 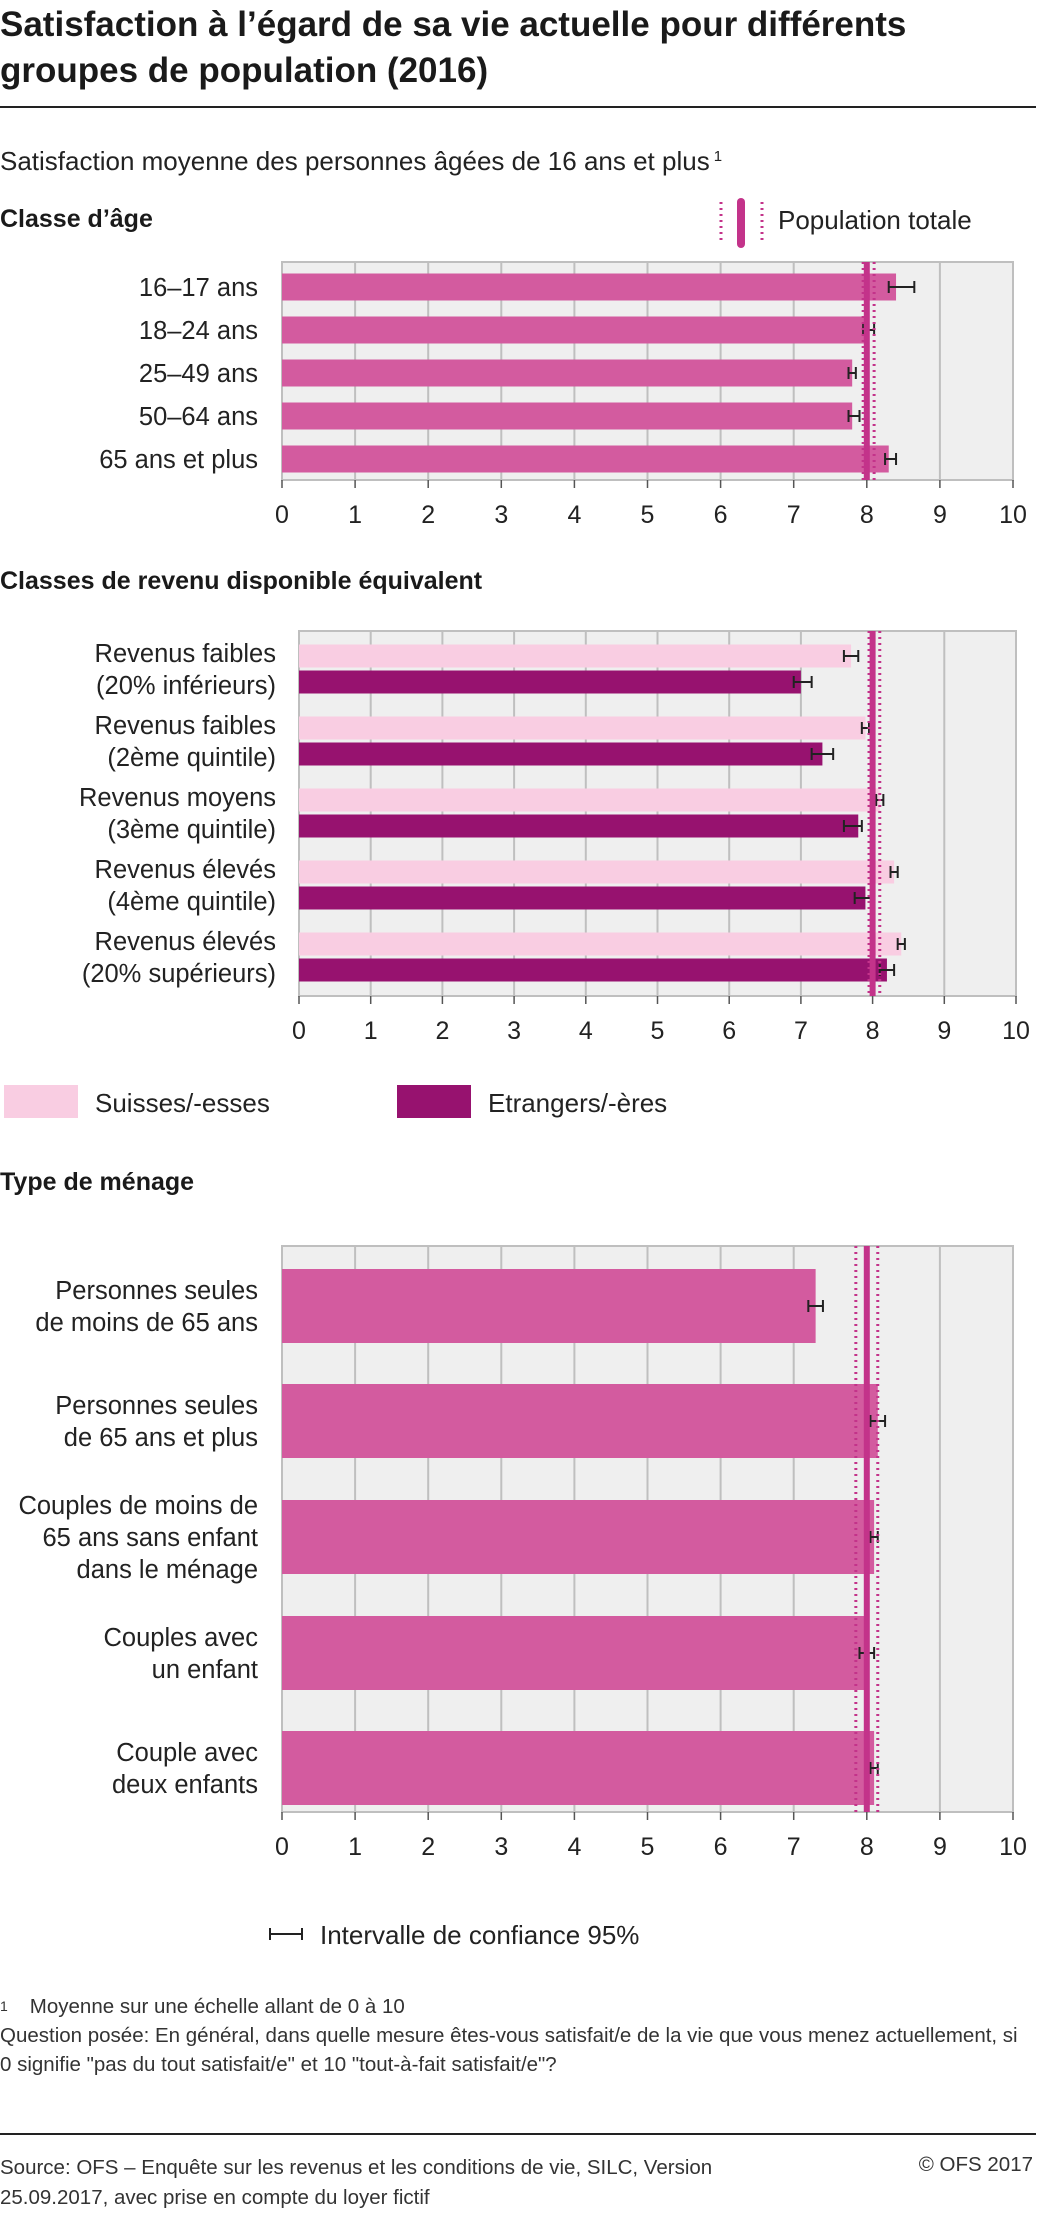 I want to click on section-title-household: Type de ménage, so click(x=97, y=1182).